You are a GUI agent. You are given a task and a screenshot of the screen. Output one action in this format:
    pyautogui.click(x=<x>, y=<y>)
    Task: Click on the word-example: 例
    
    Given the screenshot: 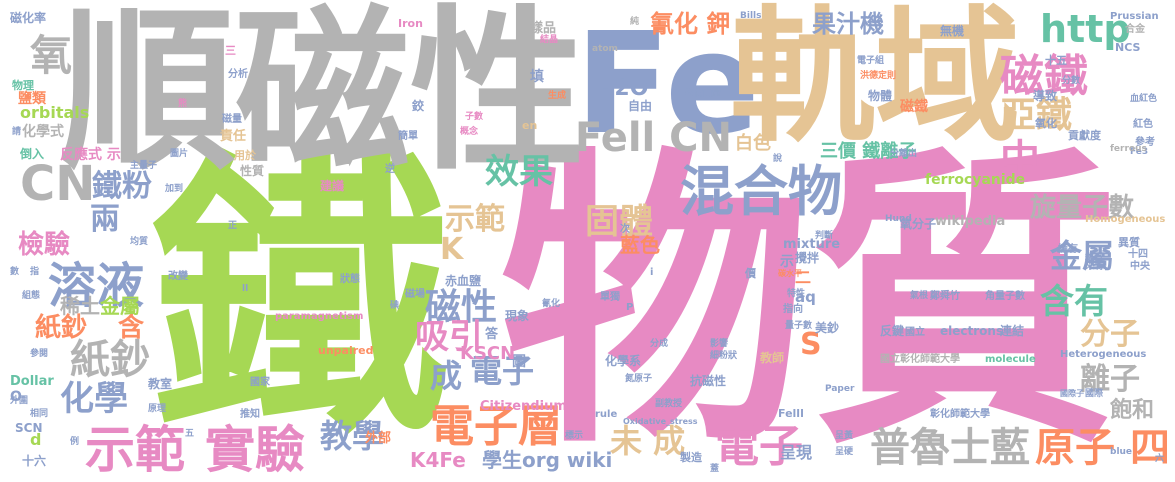 What is the action you would take?
    pyautogui.click(x=75, y=442)
    